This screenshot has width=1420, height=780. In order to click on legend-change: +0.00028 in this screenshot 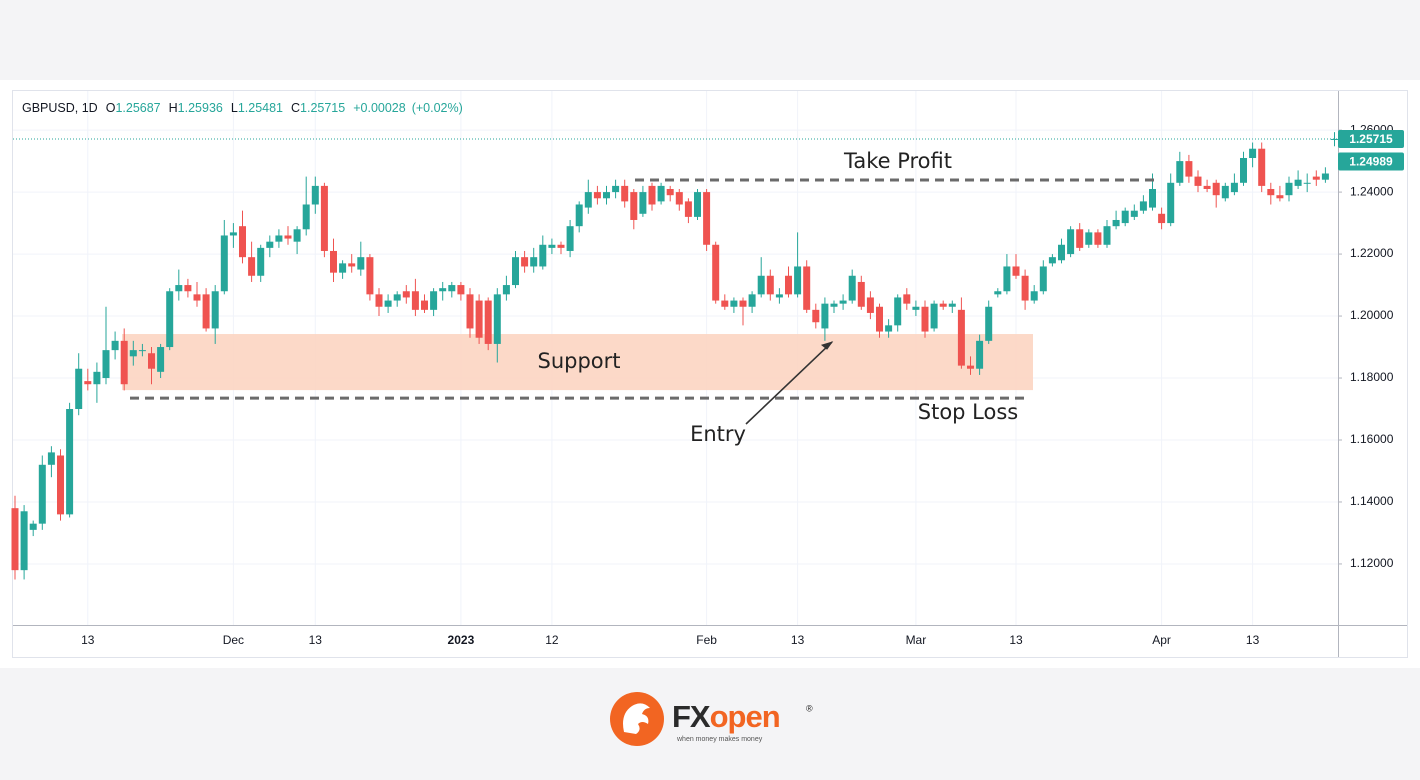, I will do `click(379, 108)`.